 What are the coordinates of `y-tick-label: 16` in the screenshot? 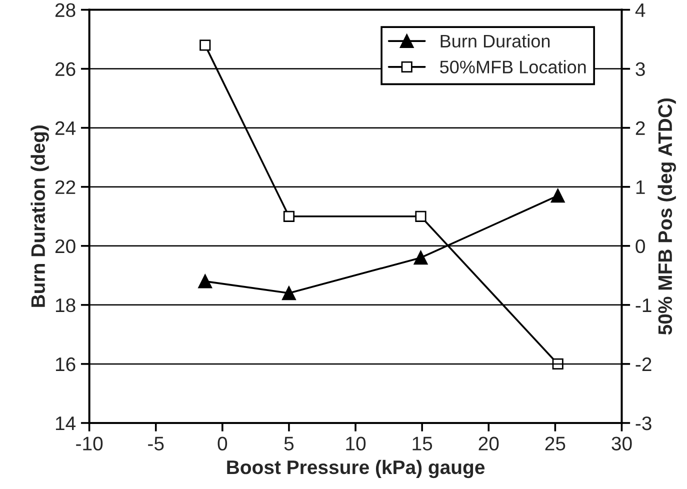 It's located at (66, 364).